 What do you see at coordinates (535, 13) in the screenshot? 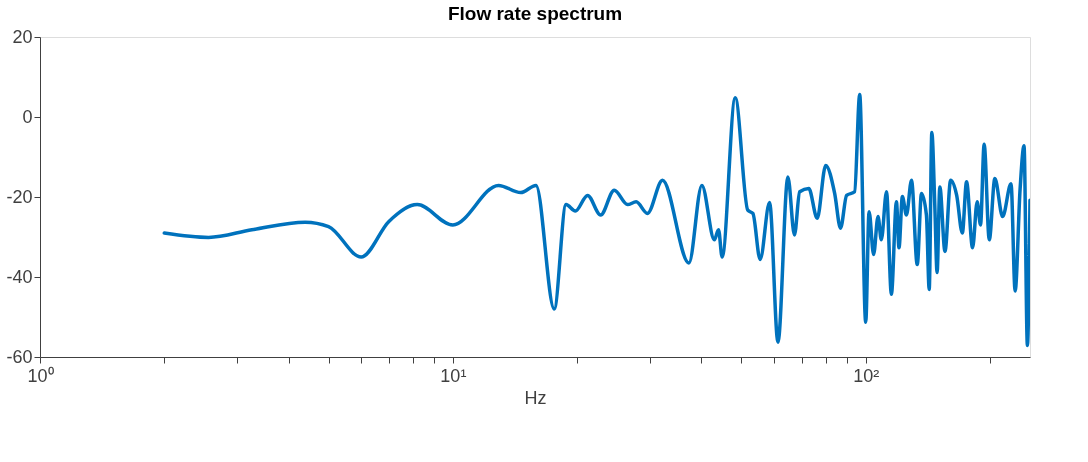
I see `chart-title: Flow rate spectrum` at bounding box center [535, 13].